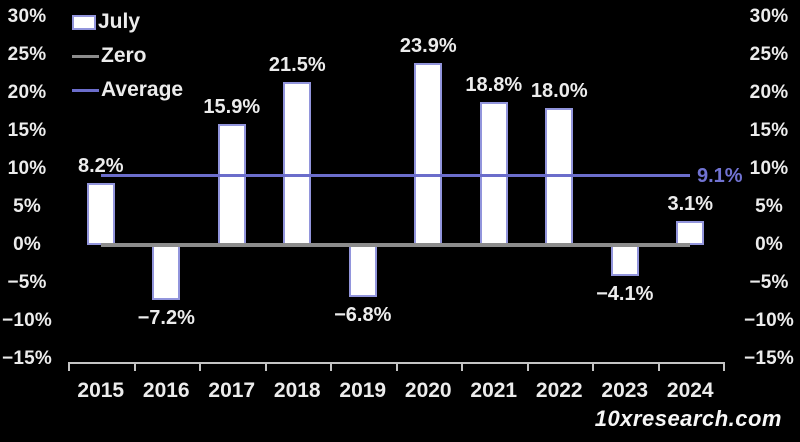 The height and width of the screenshot is (442, 800). What do you see at coordinates (769, 244) in the screenshot?
I see `y-tick-right-0: 0%` at bounding box center [769, 244].